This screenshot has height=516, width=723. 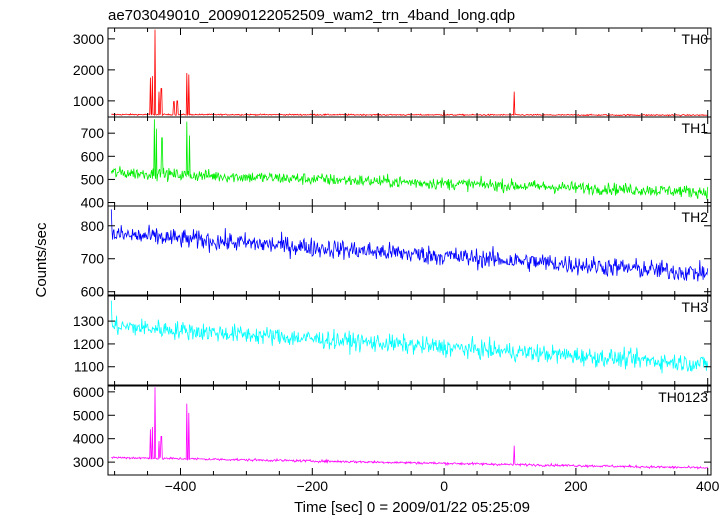 What do you see at coordinates (89, 367) in the screenshot?
I see `y-tick-label: 1100` at bounding box center [89, 367].